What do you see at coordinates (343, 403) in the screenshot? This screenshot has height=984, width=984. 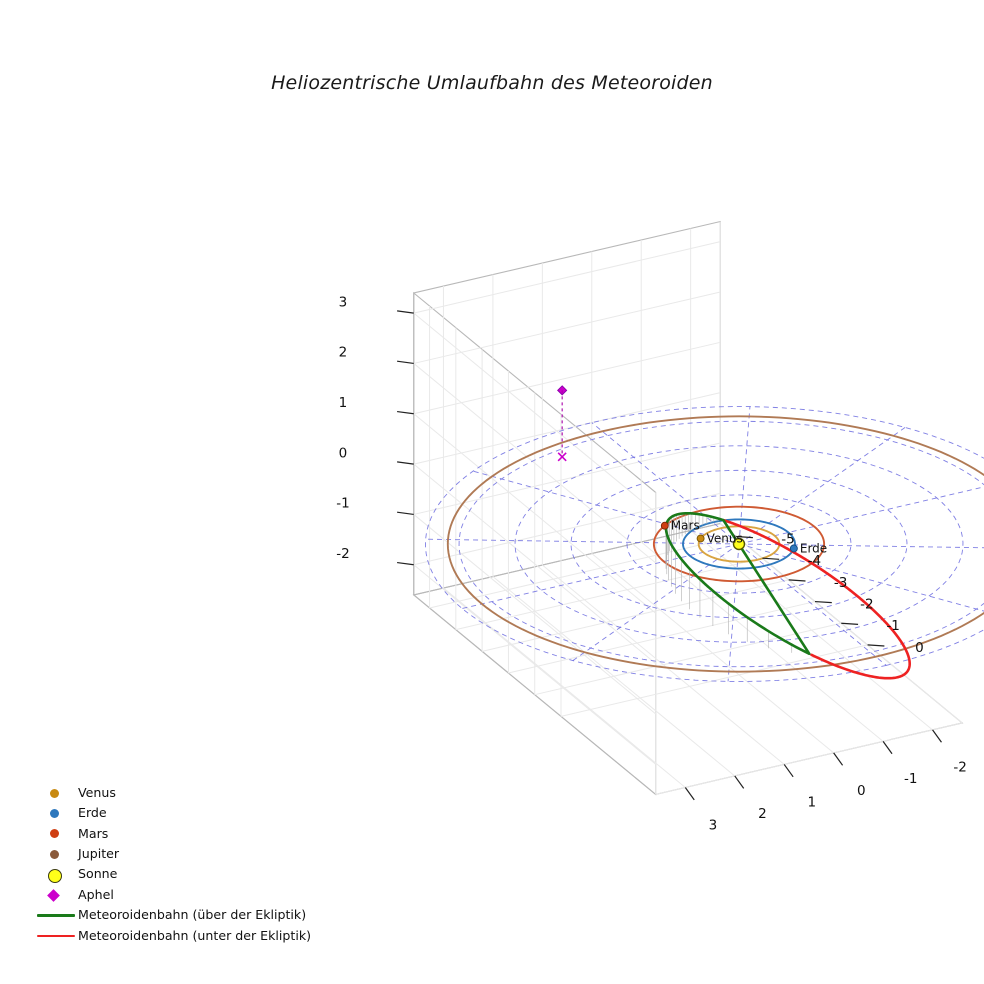 I see `z-axis-tick-label: 1` at bounding box center [343, 403].